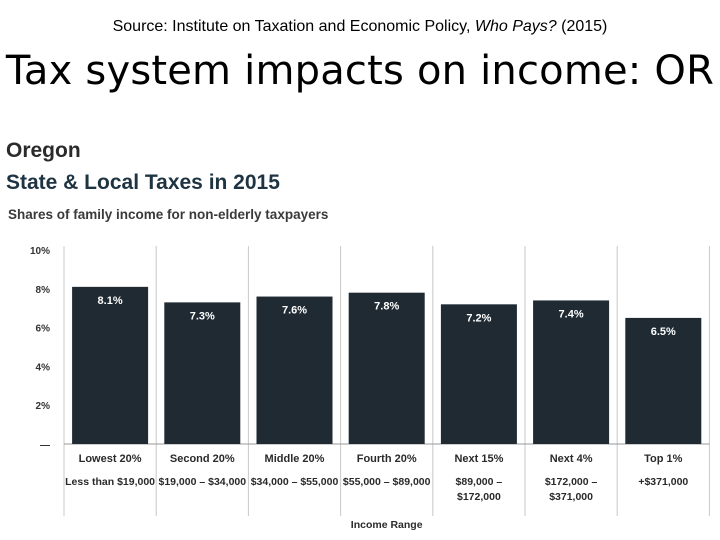 This screenshot has height=540, width=720. I want to click on range-label: $172,000, so click(479, 497).